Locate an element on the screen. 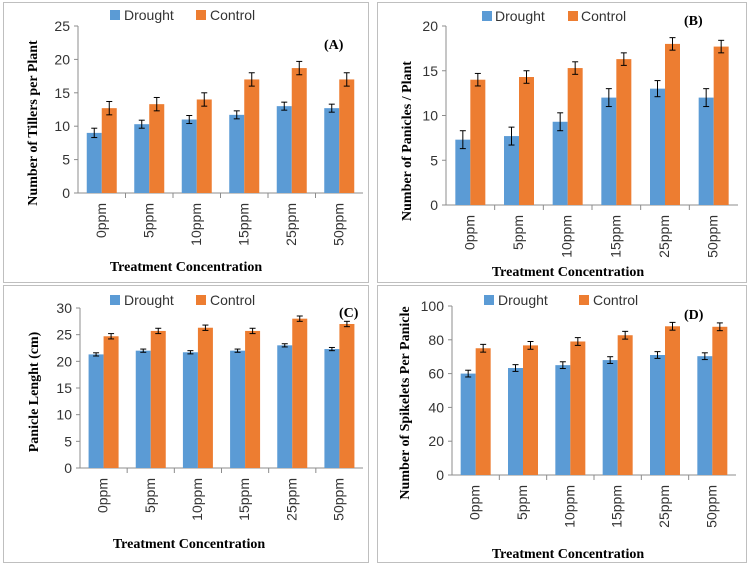 This screenshot has width=750, height=567. y-tick-label-a: 0 is located at coordinates (66, 193).